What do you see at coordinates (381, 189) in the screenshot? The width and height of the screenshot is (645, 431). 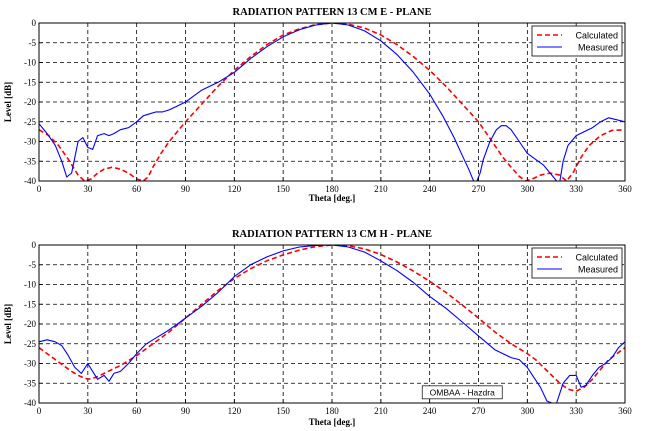 I see `c0-x-tick-label: 210` at bounding box center [381, 189].